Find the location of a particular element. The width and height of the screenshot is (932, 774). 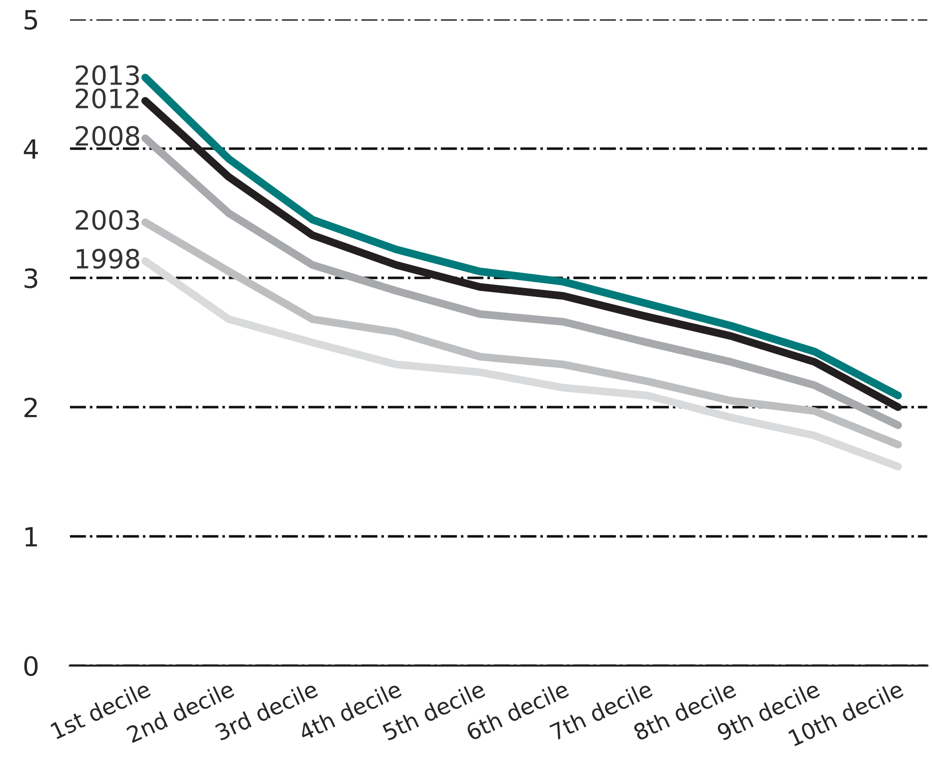

y-tick-label: 2 is located at coordinates (30, 408).